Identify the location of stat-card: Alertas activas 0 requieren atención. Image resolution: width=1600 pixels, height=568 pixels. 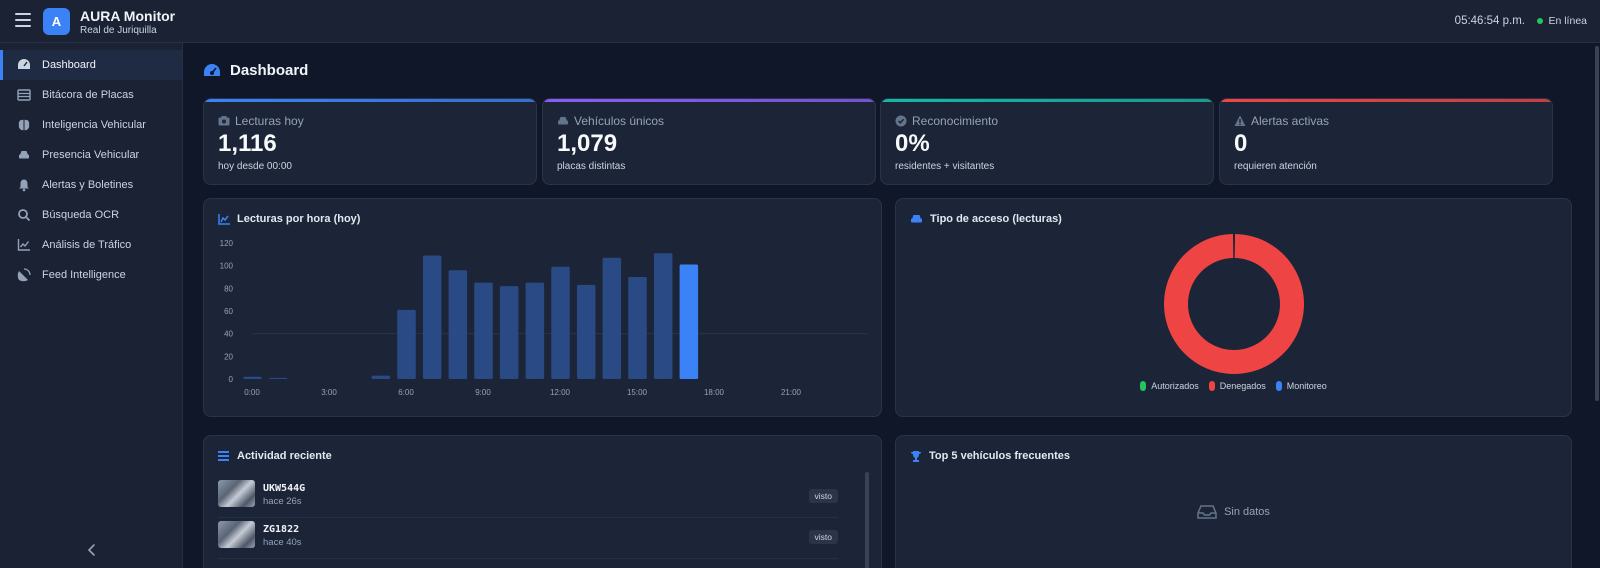
(1386, 141).